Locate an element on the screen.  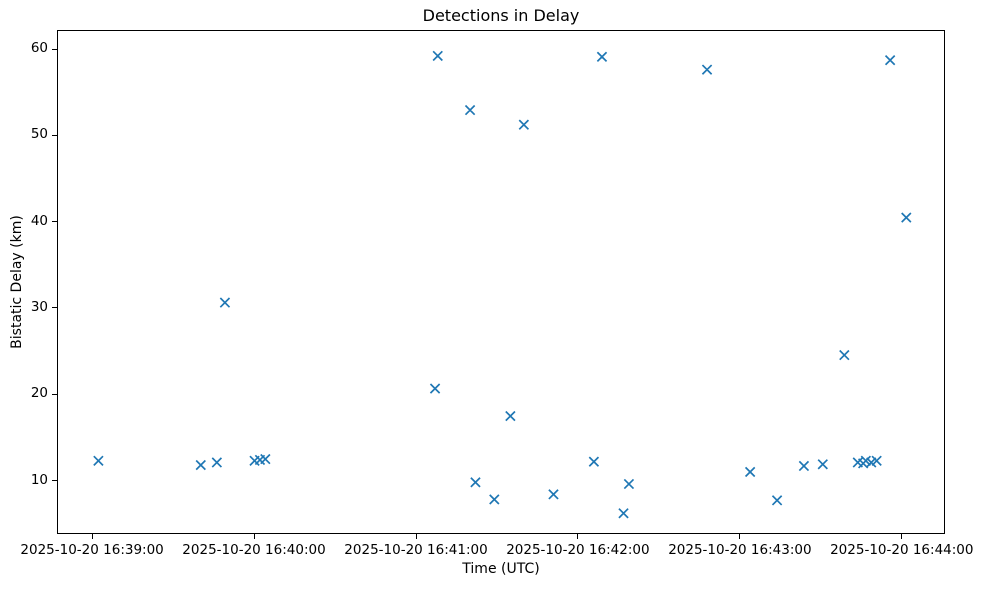
y-axis-label: Bistatic Delay (km) is located at coordinates (17, 282).